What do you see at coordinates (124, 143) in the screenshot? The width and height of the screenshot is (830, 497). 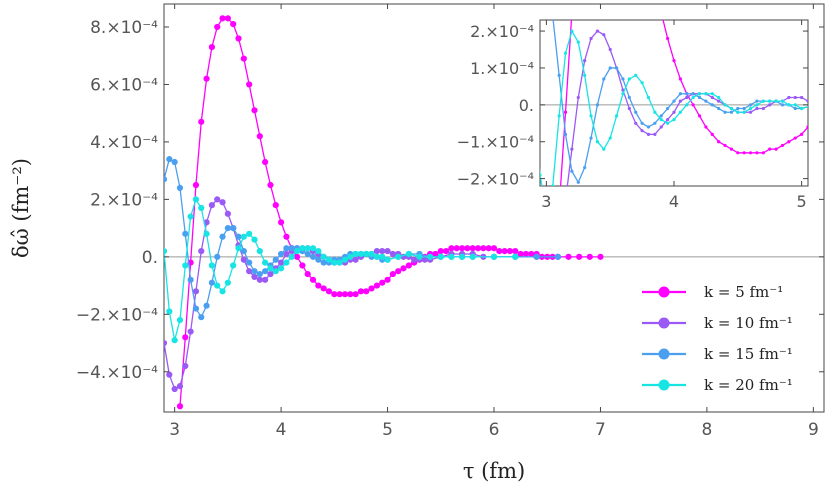 I see `main-y-tick-label: 4.×10⁻⁴` at bounding box center [124, 143].